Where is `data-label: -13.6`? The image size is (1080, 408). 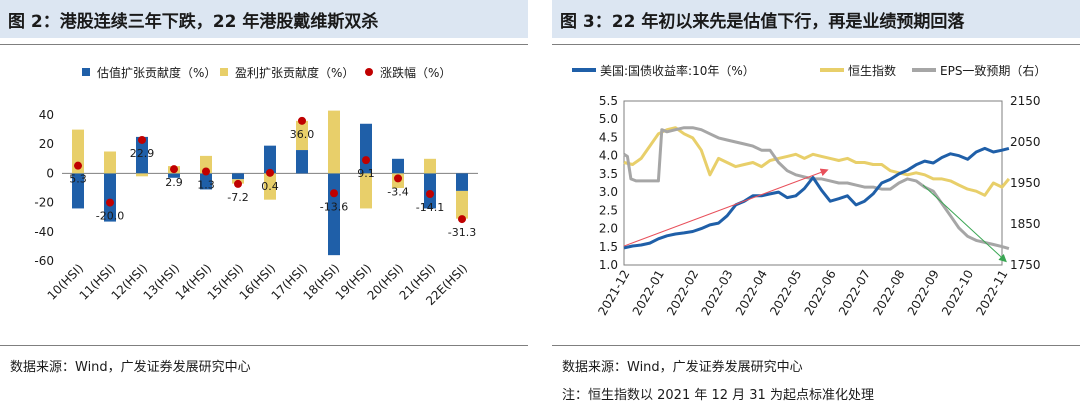 data-label: -13.6 is located at coordinates (334, 206).